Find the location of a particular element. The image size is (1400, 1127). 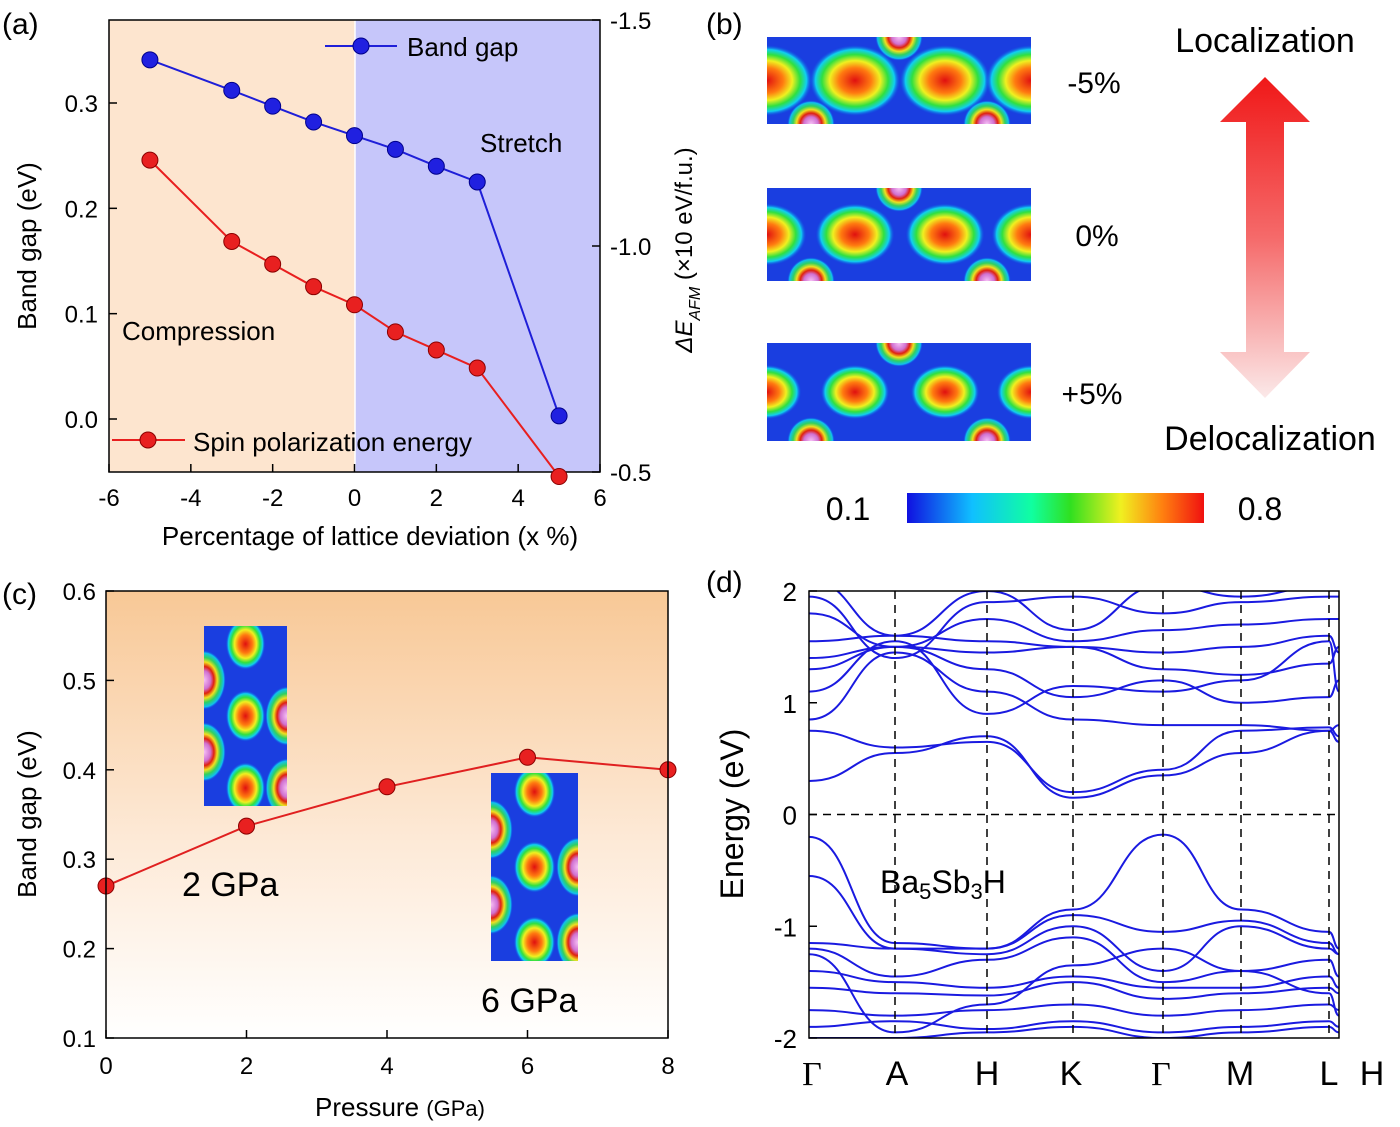

x-tick-label-a: 6 is located at coordinates (599, 498).